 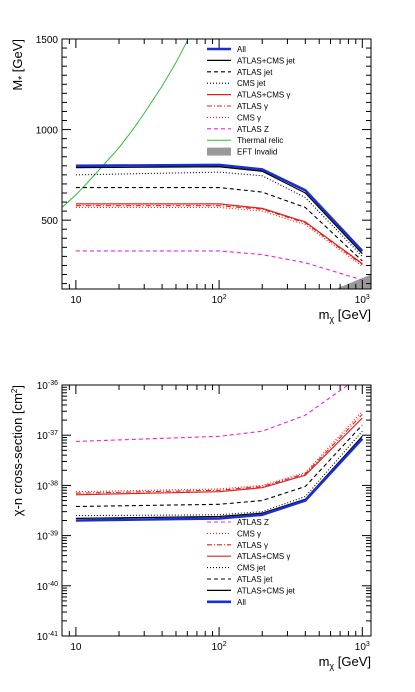 I want to click on y-axis-title-sup: 2, so click(x=14, y=390).